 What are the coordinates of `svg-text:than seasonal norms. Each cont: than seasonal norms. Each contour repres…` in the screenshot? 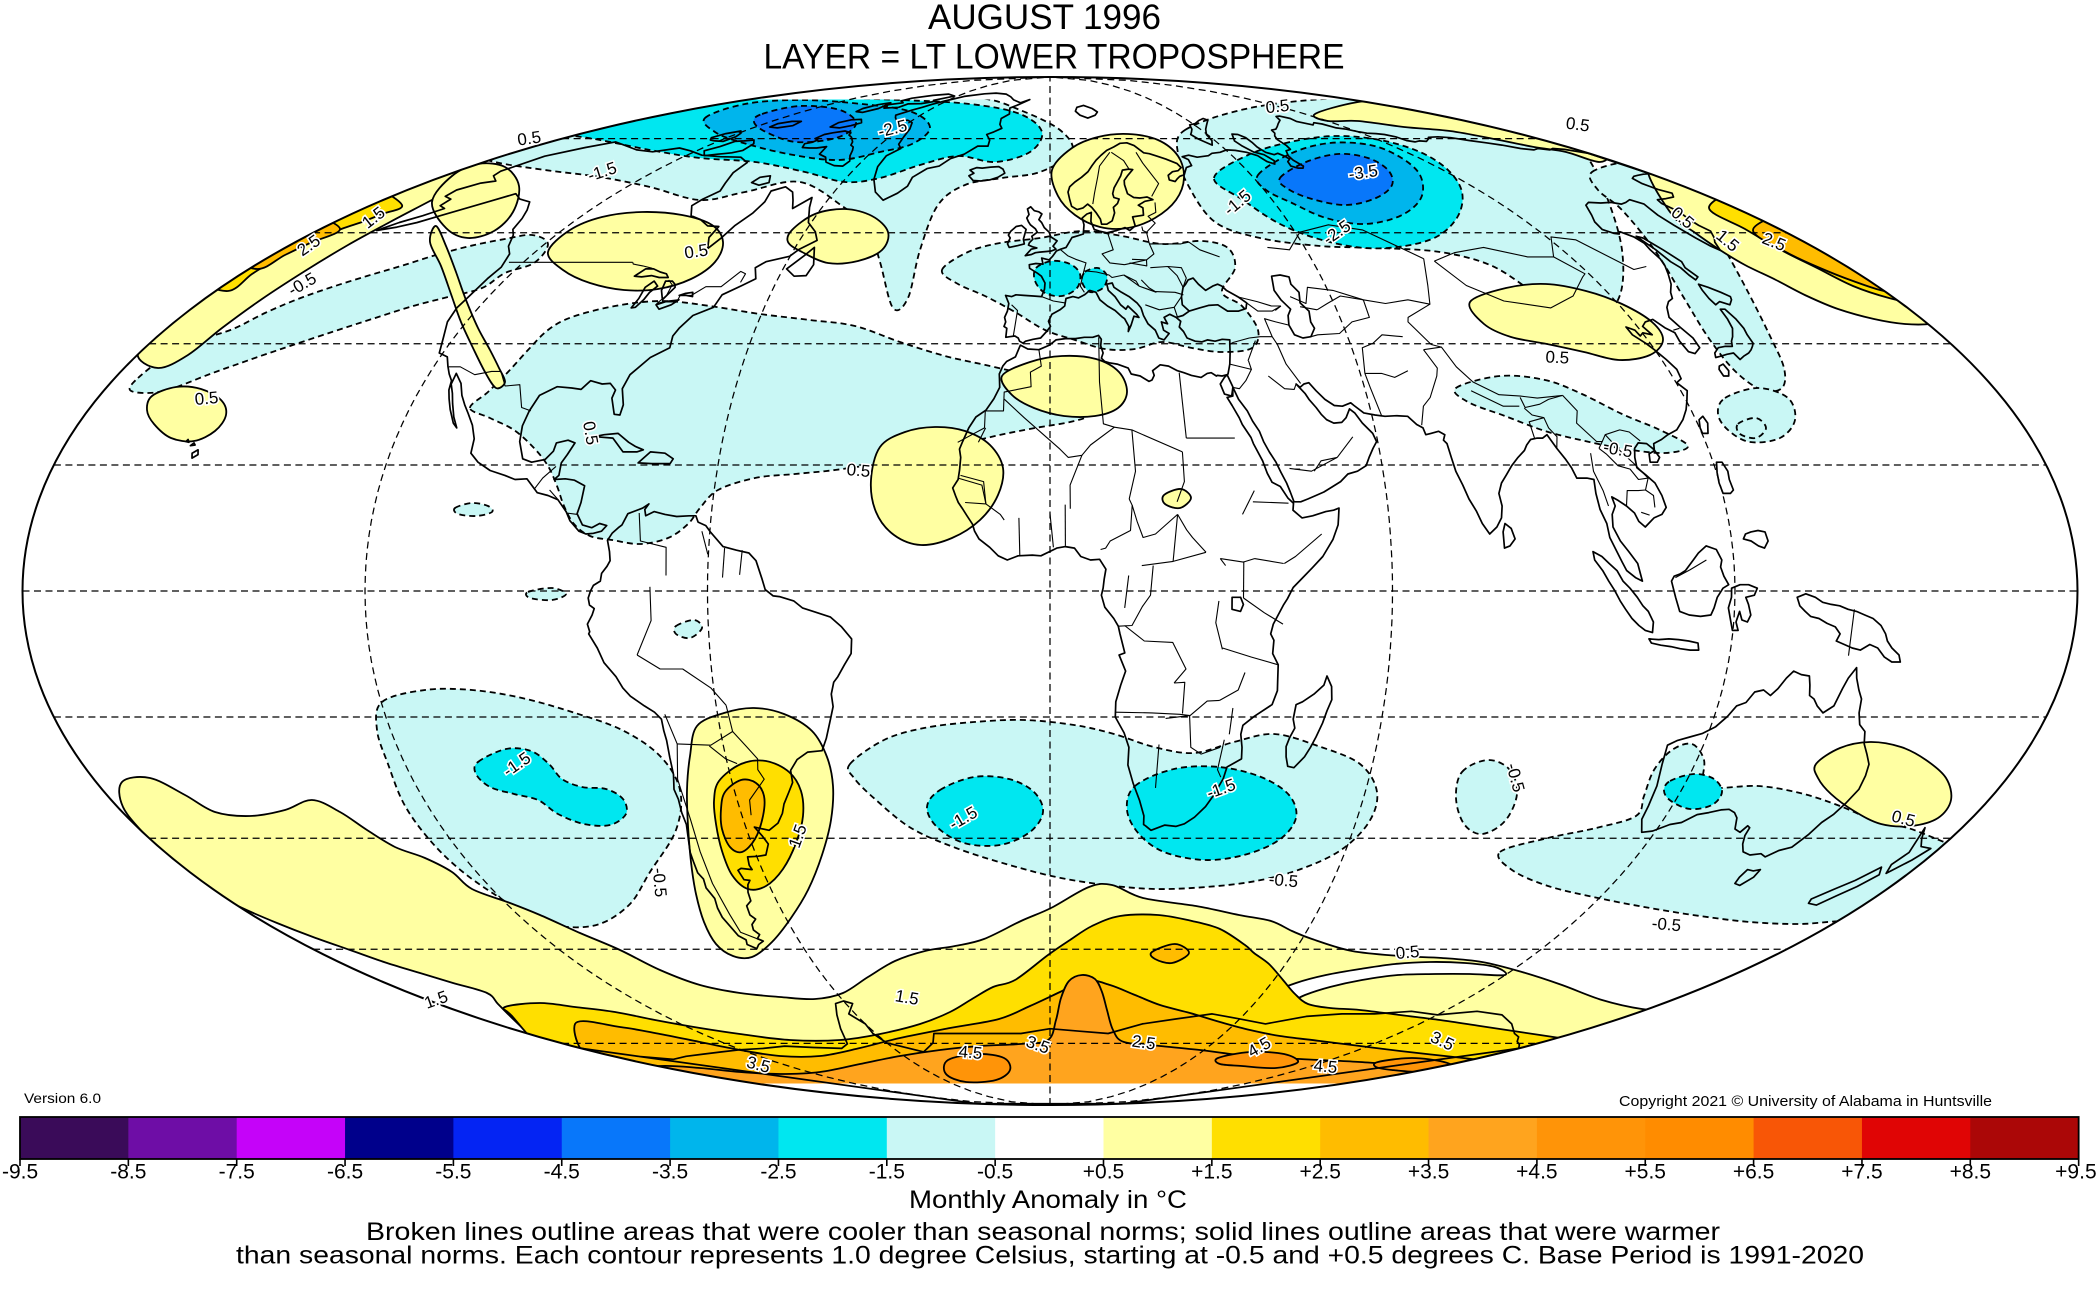 It's located at (1050, 1256).